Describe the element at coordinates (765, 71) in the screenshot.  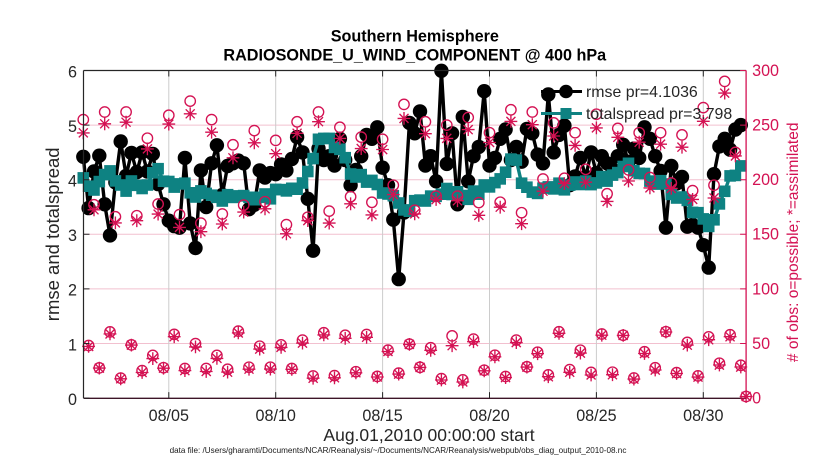
I see `svg-text: 300` at that location.